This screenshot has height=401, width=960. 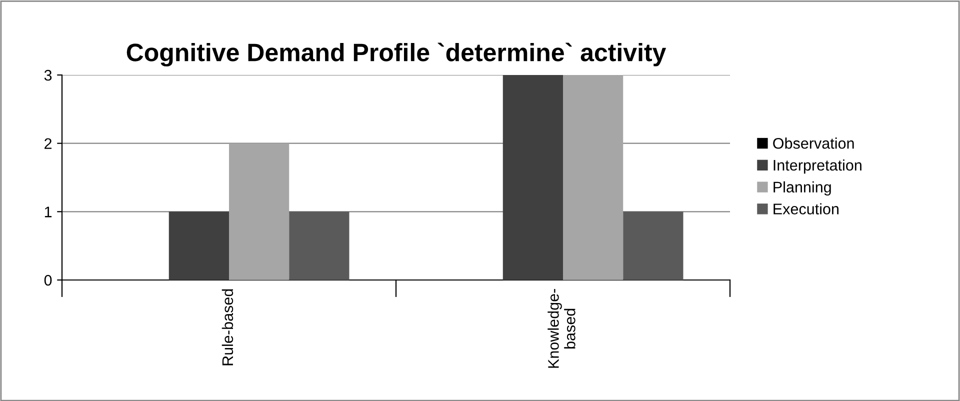 What do you see at coordinates (818, 166) in the screenshot?
I see `legend-label: Interpretation` at bounding box center [818, 166].